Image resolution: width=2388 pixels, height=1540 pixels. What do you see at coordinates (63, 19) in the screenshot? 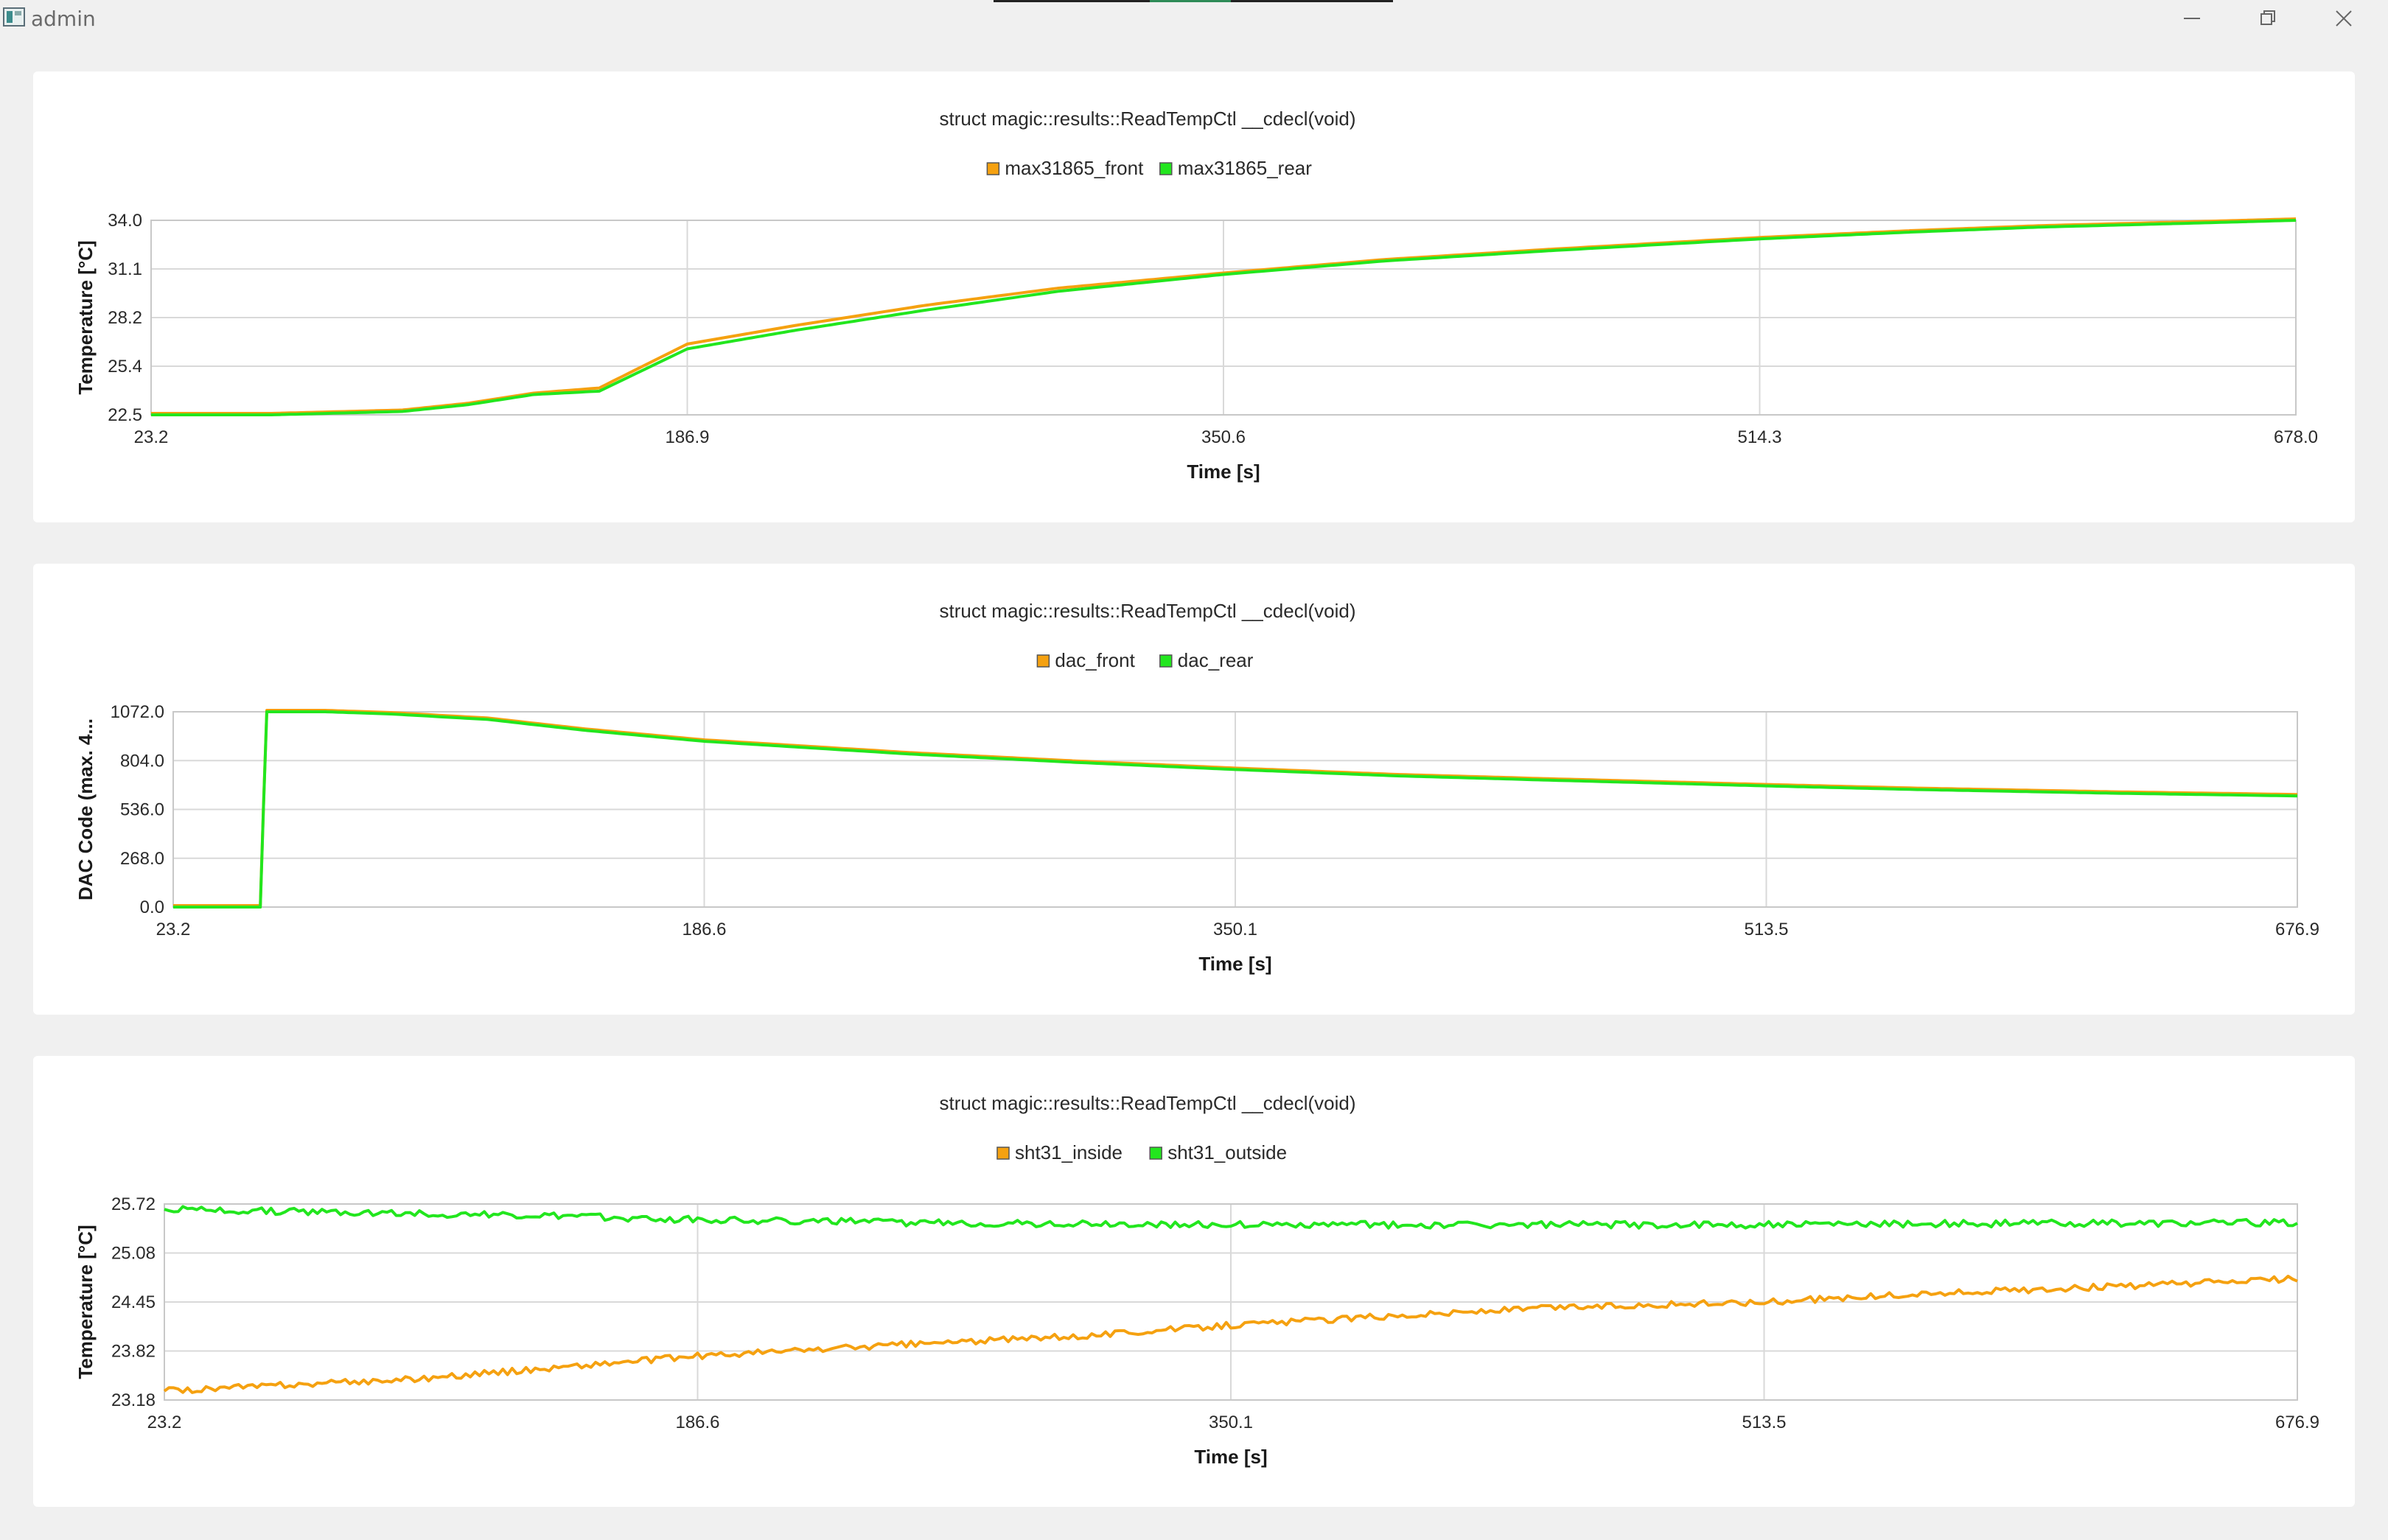
I see `window-title: admin` at bounding box center [63, 19].